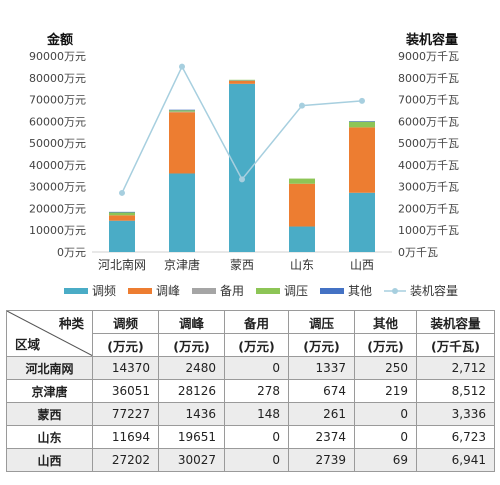  Describe the element at coordinates (428, 56) in the screenshot. I see `right-tick-label: 9000万千瓦` at that location.